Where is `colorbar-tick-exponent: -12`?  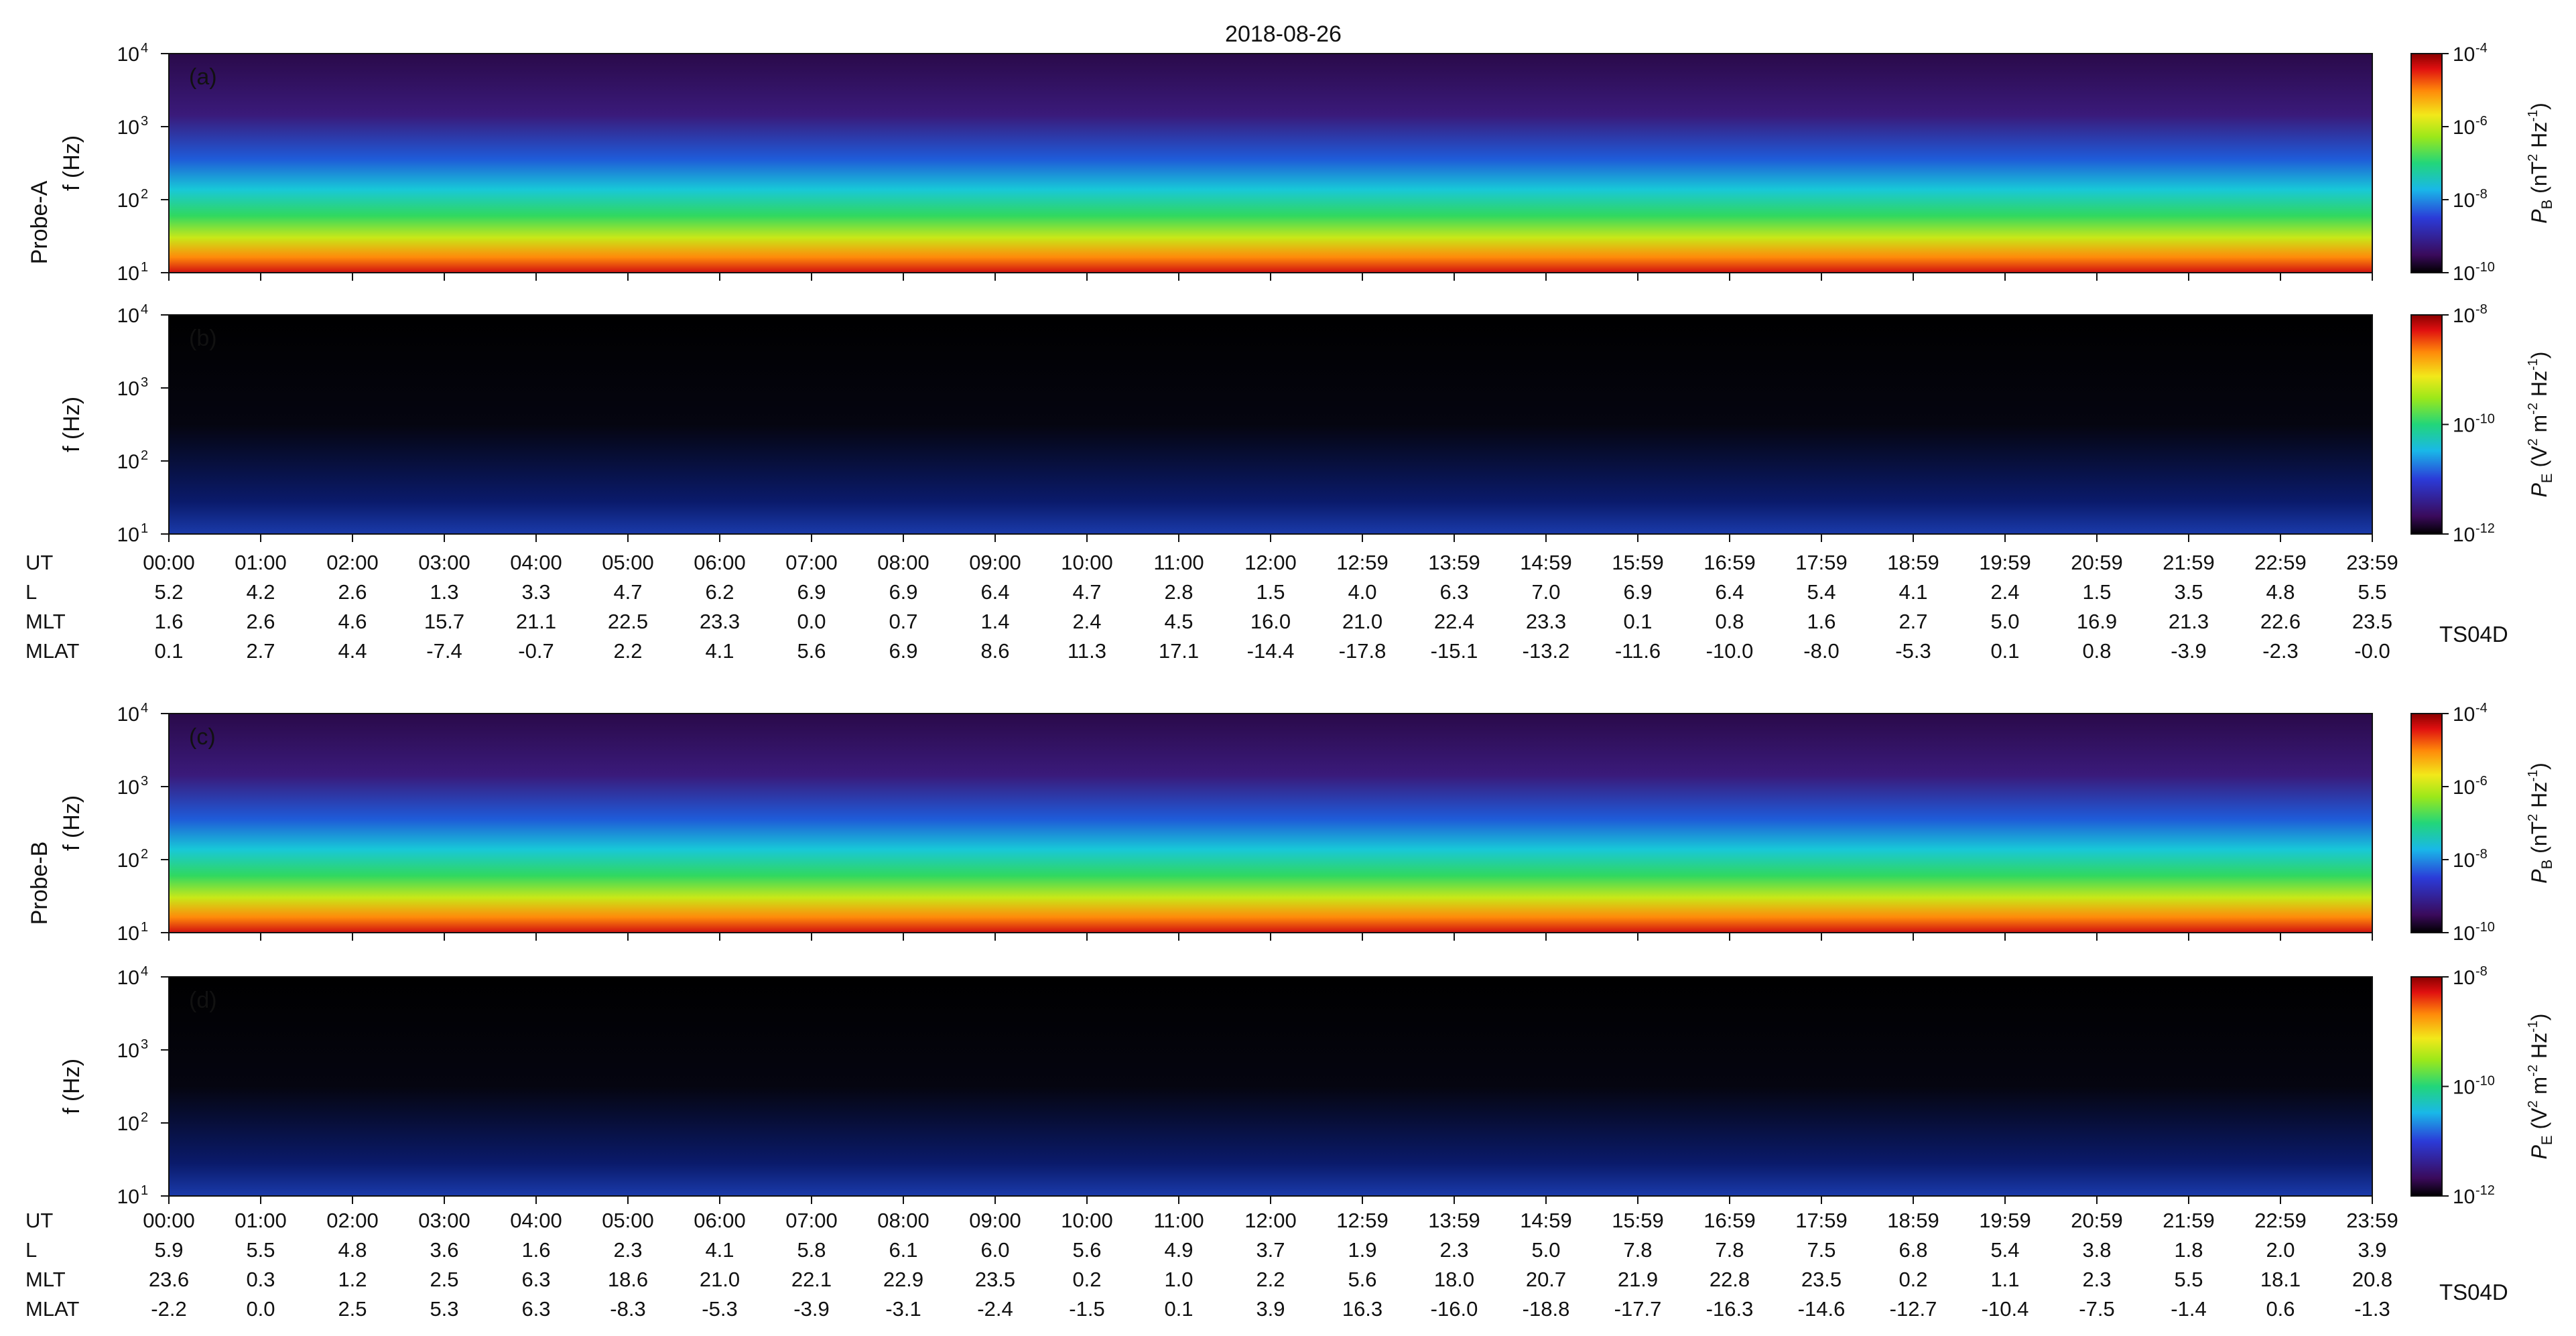
colorbar-tick-exponent: -12 is located at coordinates (2485, 1190).